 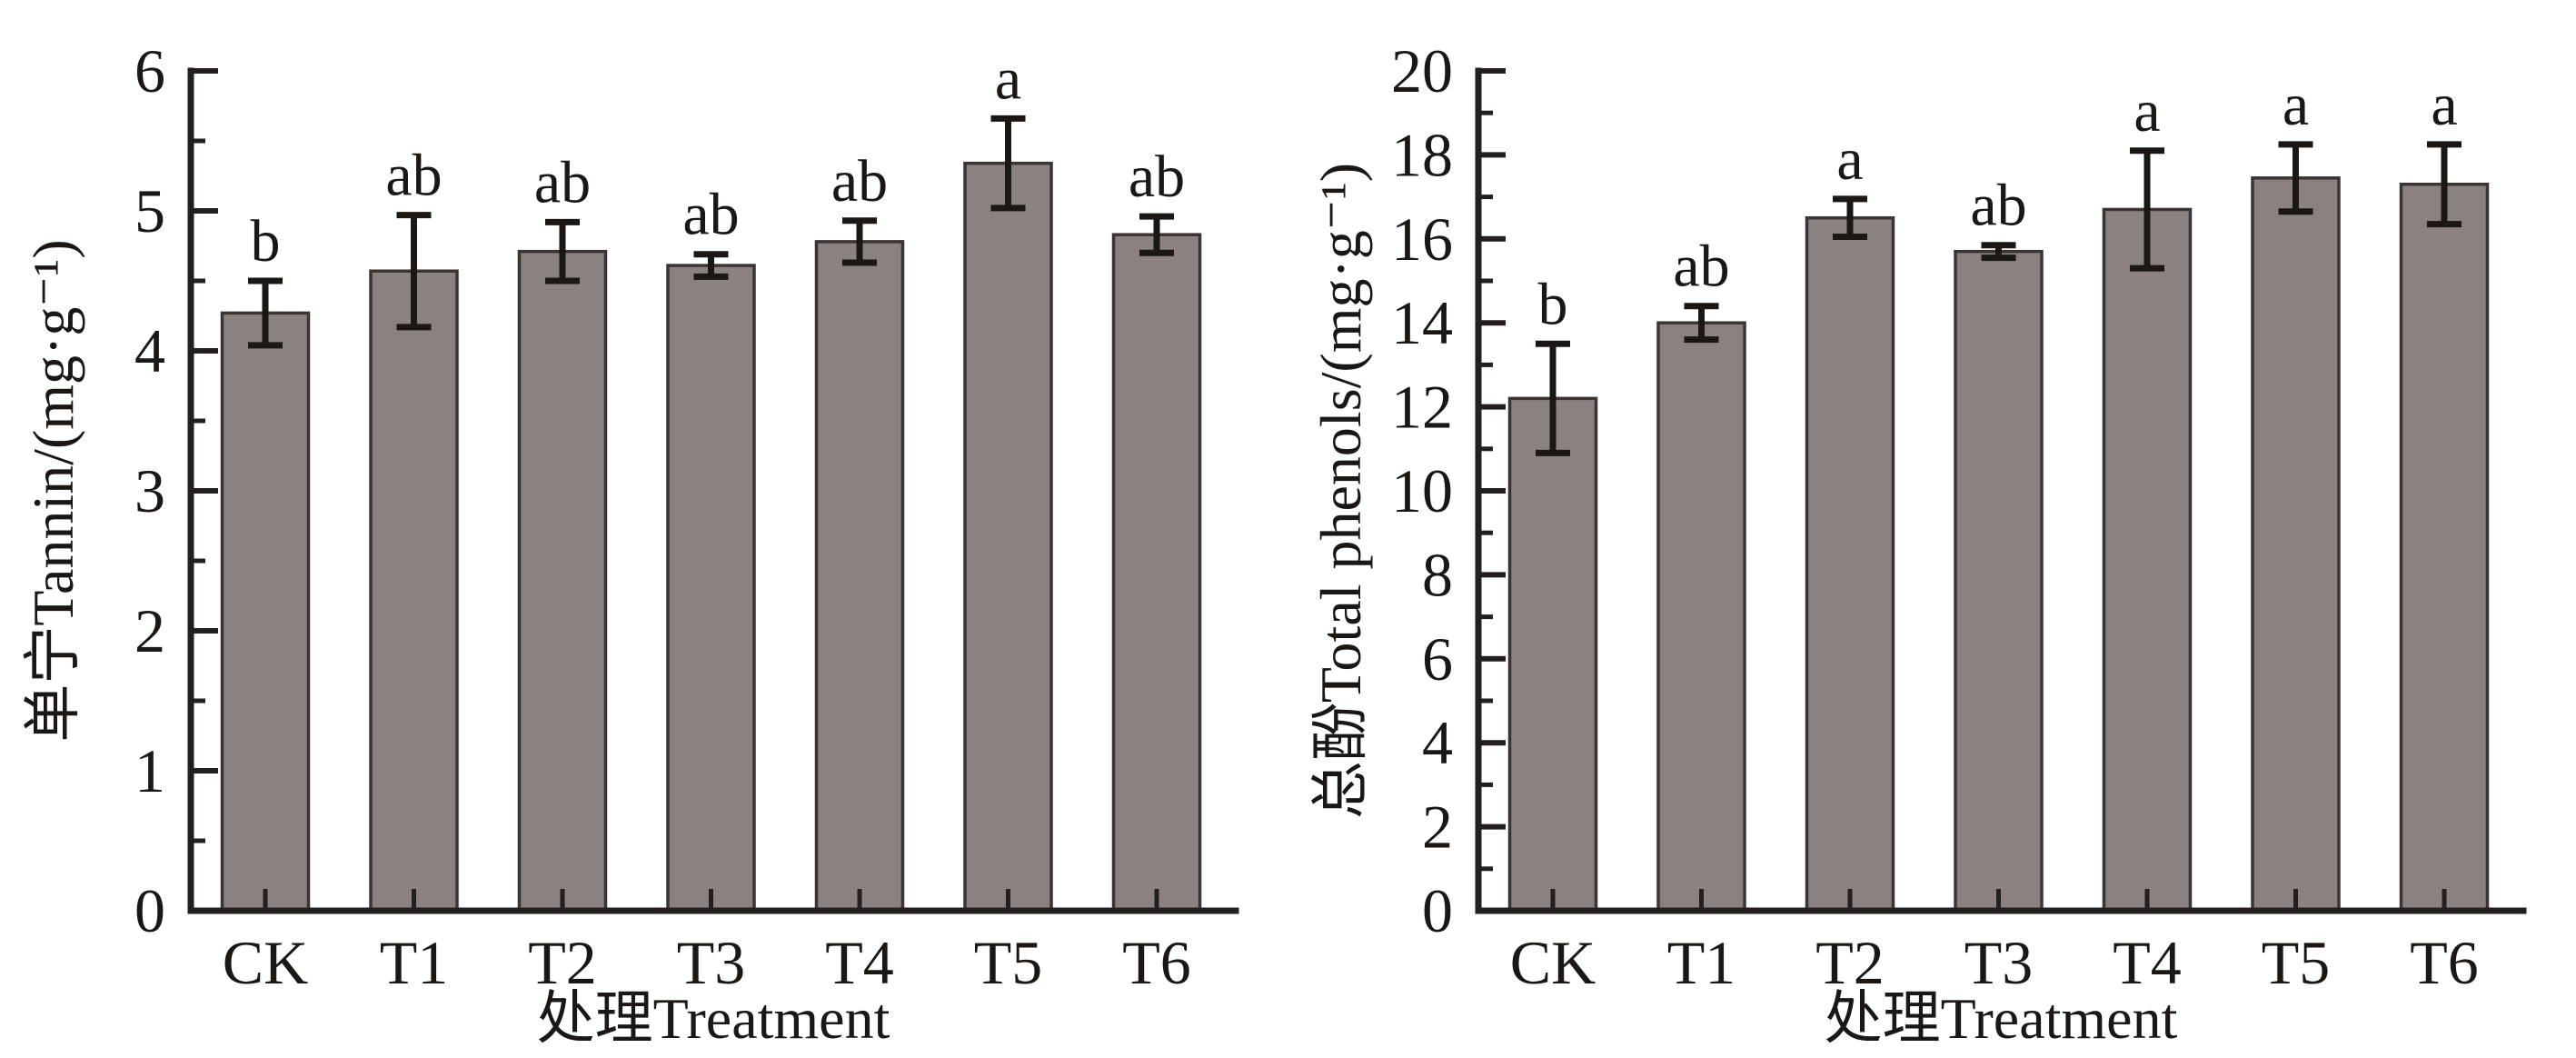 What do you see at coordinates (1340, 491) in the screenshot?
I see `y-axis-title: 总酚Total phenols/(mg·g⁻¹)` at bounding box center [1340, 491].